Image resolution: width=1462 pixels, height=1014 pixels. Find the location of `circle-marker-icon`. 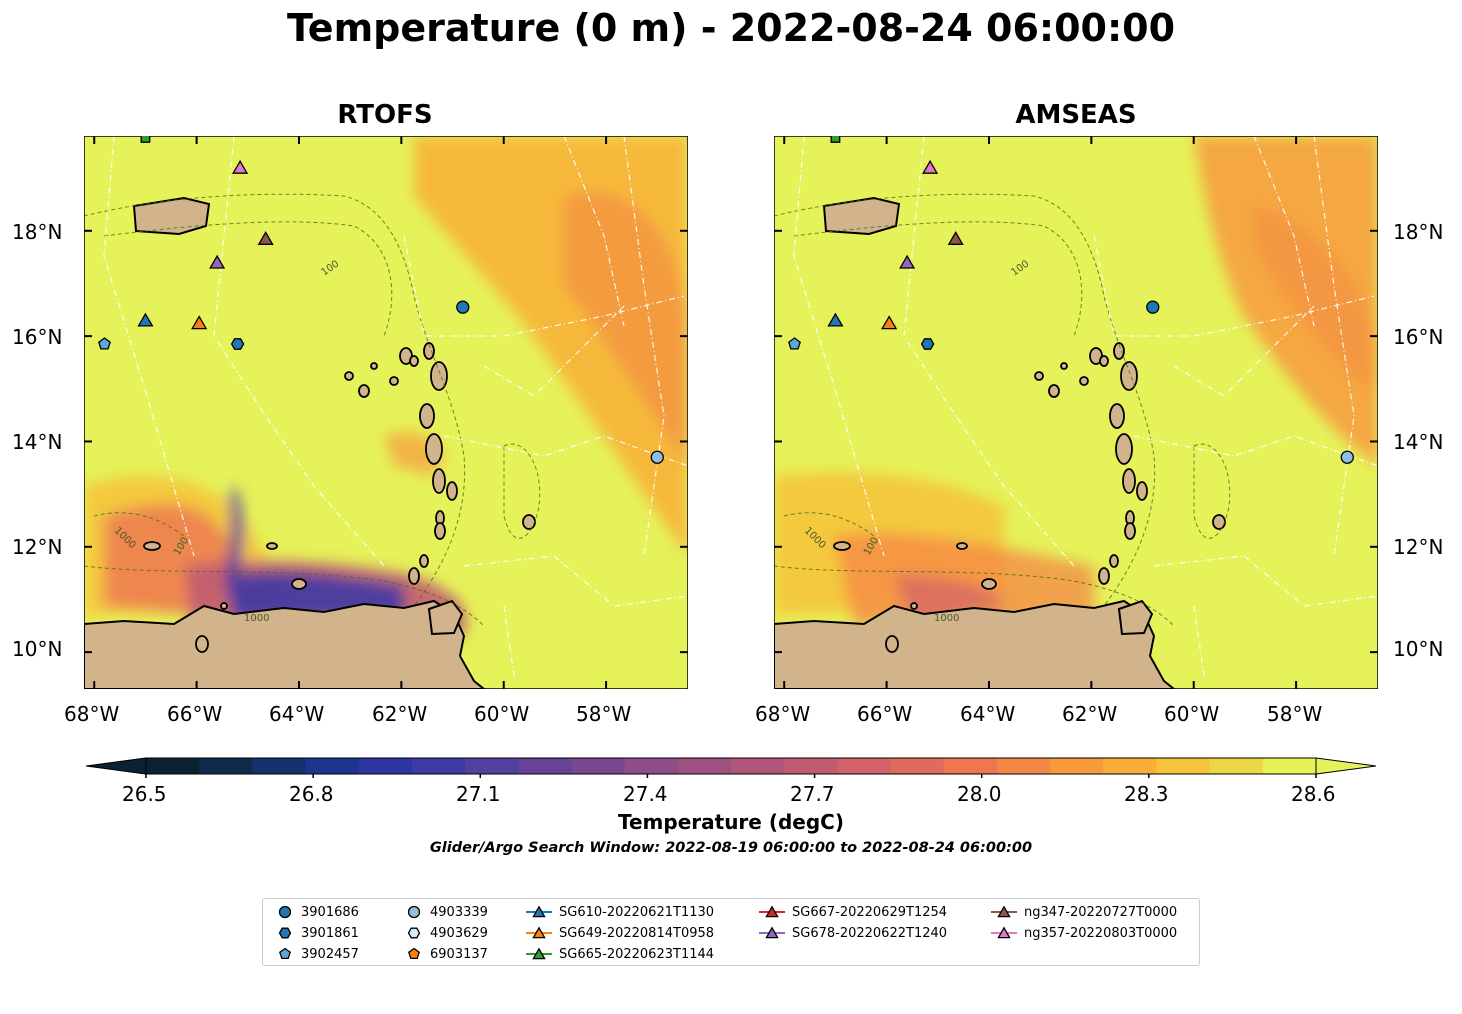

circle-marker-icon is located at coordinates (285, 912).